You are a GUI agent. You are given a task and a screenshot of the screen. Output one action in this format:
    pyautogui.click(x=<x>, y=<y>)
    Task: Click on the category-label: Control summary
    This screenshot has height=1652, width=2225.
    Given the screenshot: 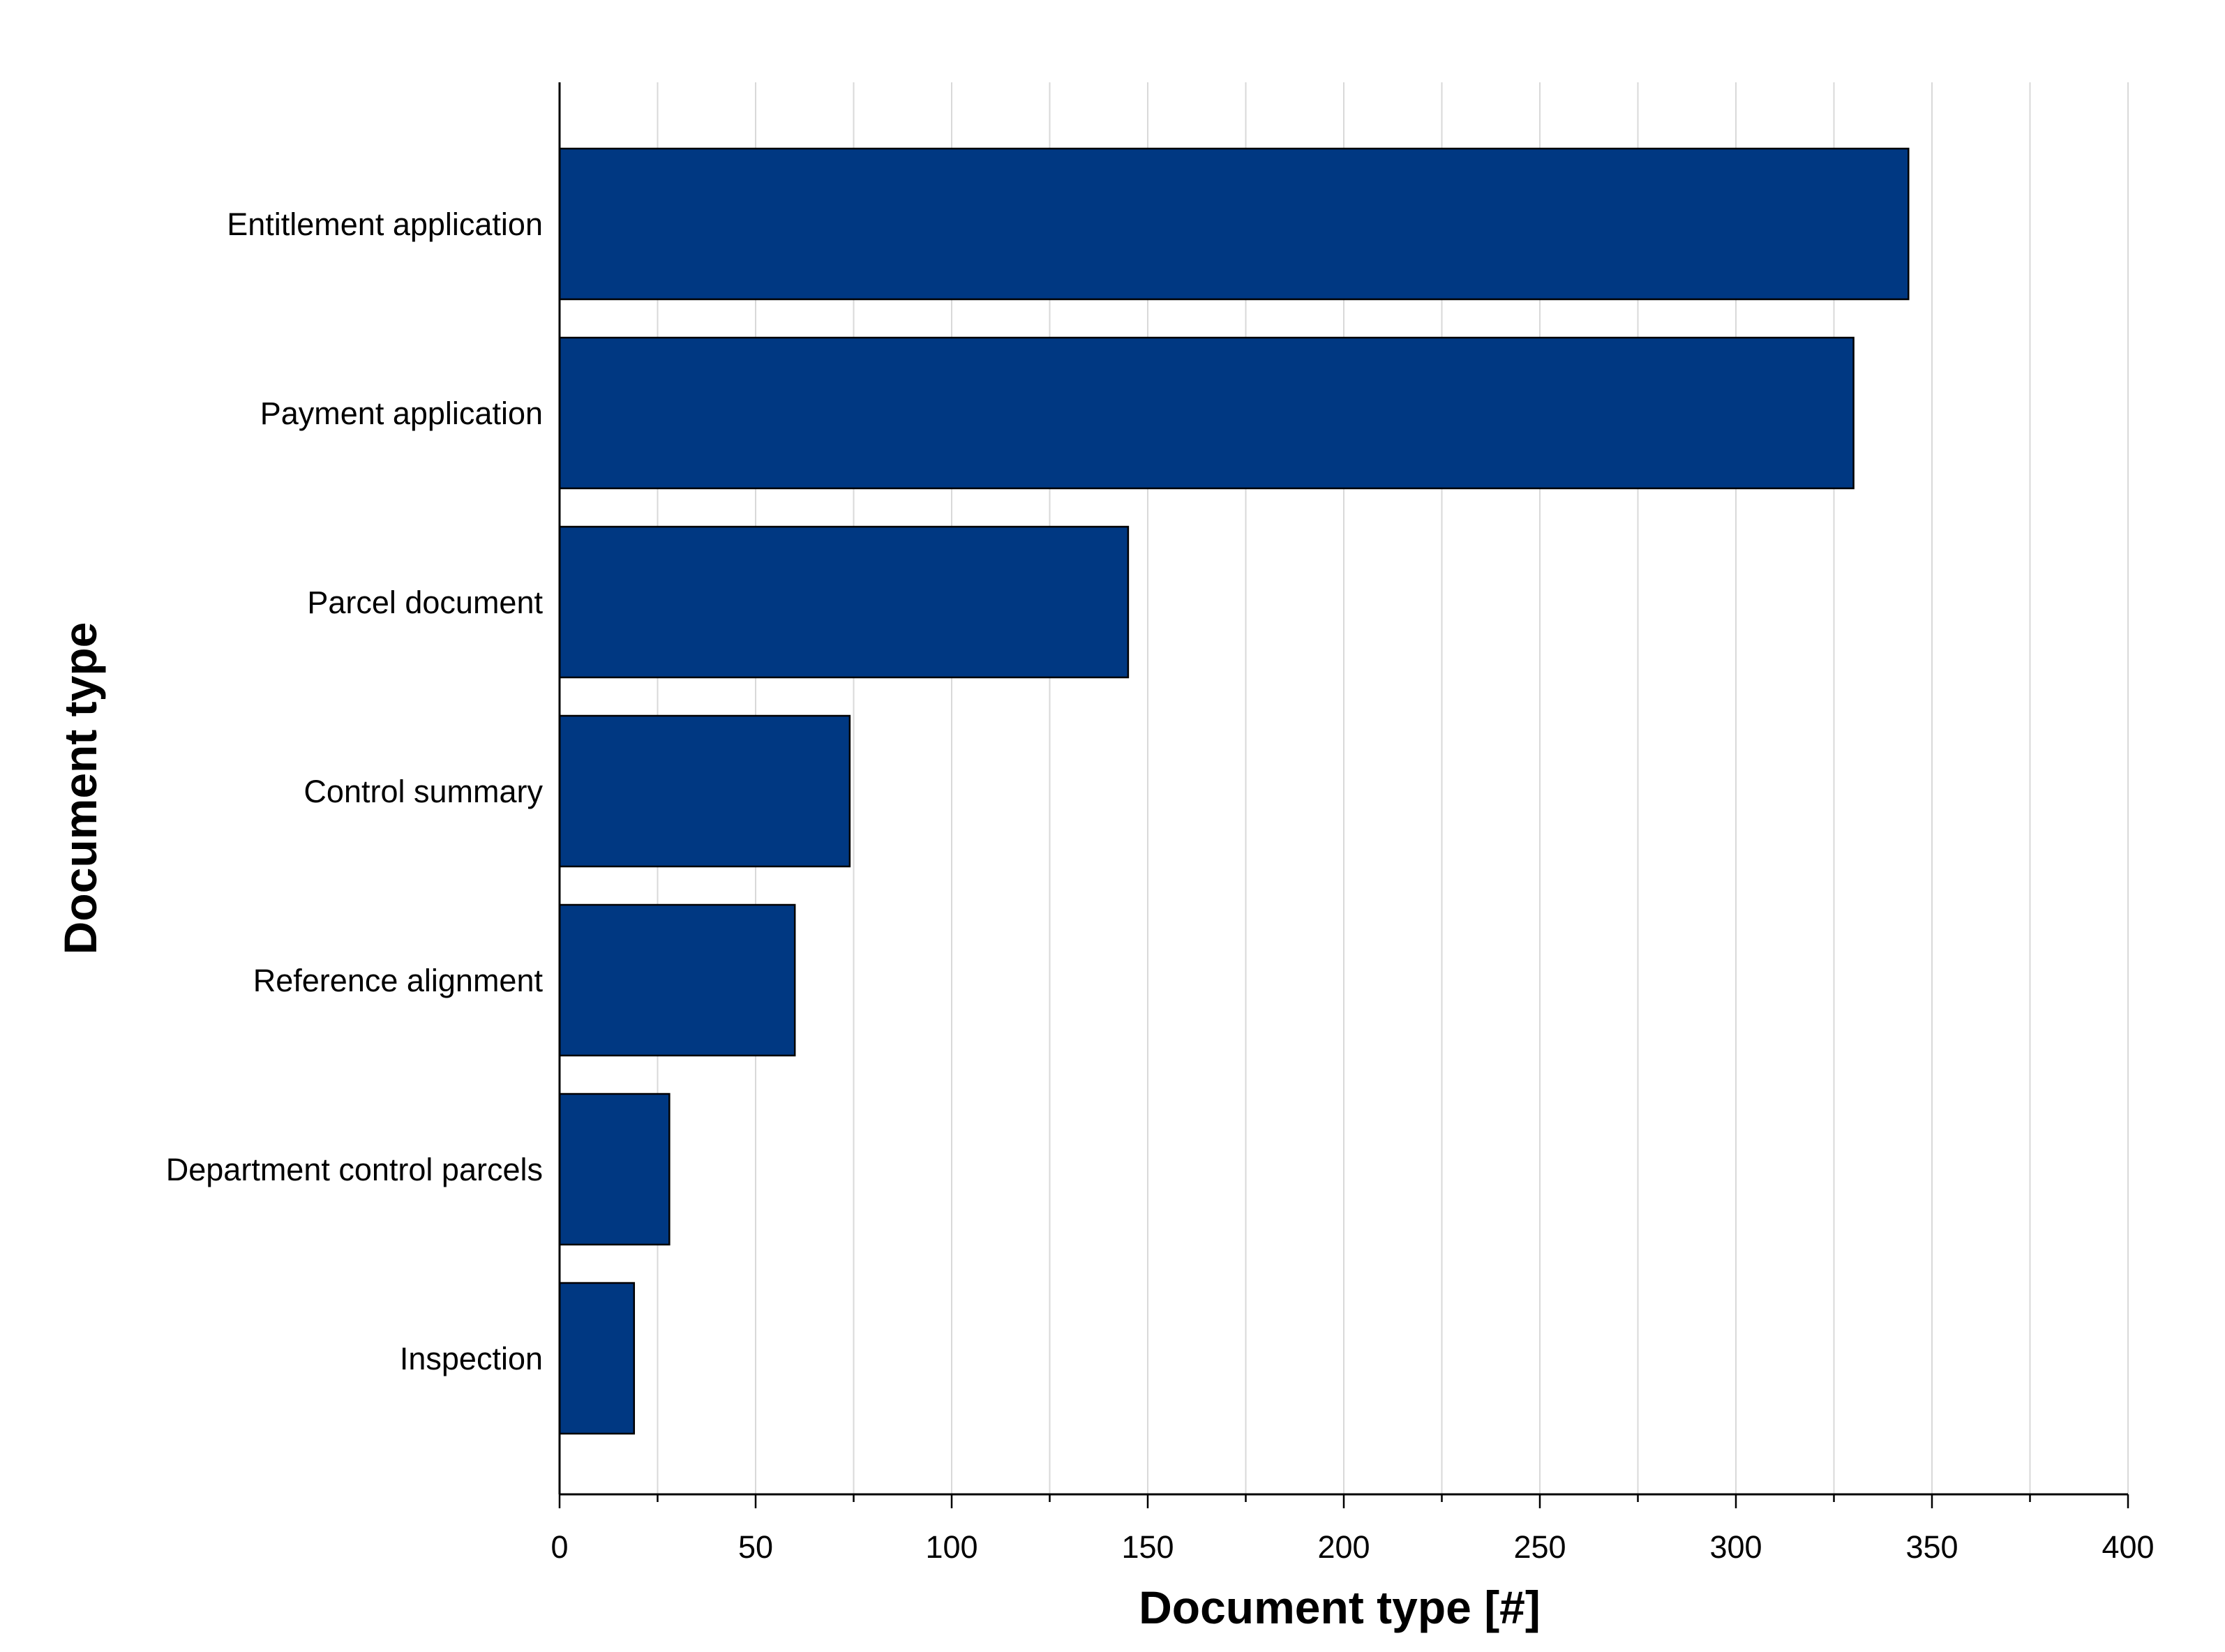 What is the action you would take?
    pyautogui.click(x=423, y=791)
    